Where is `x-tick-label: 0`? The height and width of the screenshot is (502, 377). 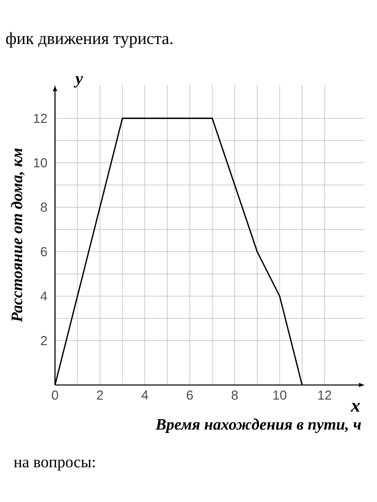
x-tick-label: 0 is located at coordinates (55, 395).